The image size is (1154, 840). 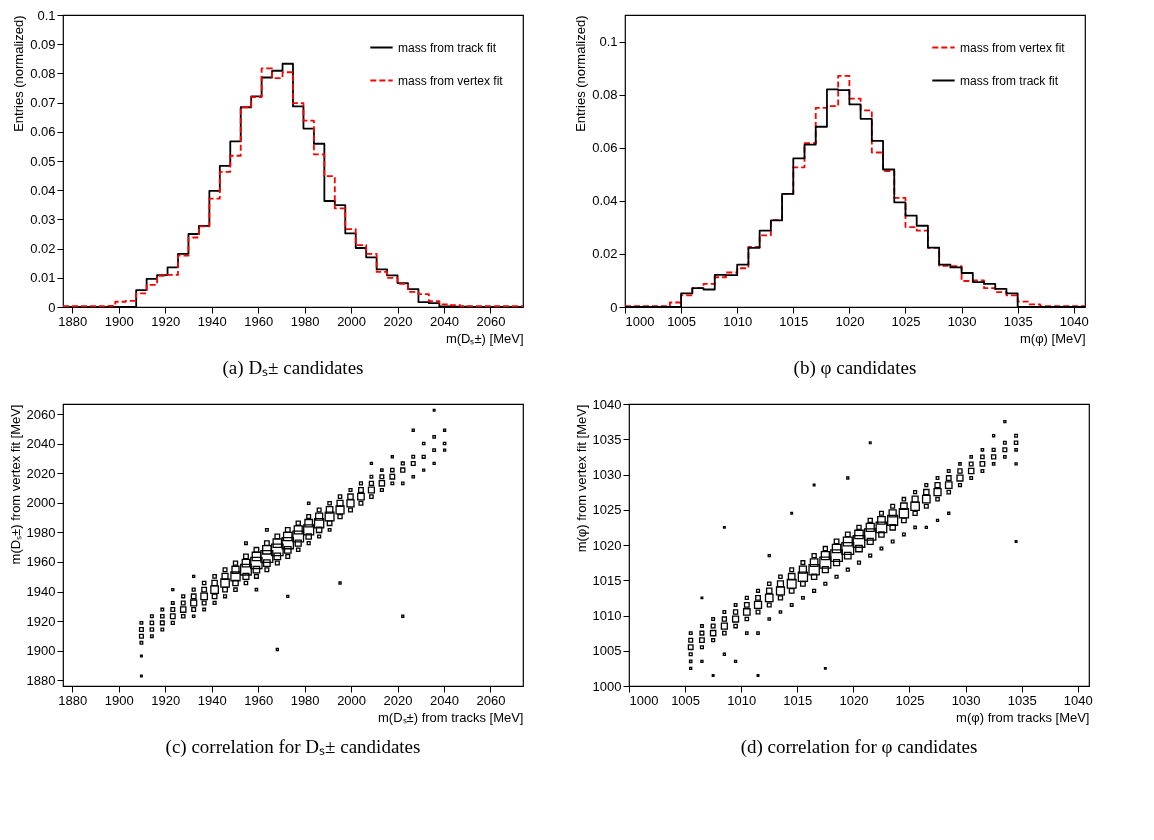 I want to click on text: (c) correlation for Dₛ± candidates, so click(x=293, y=747).